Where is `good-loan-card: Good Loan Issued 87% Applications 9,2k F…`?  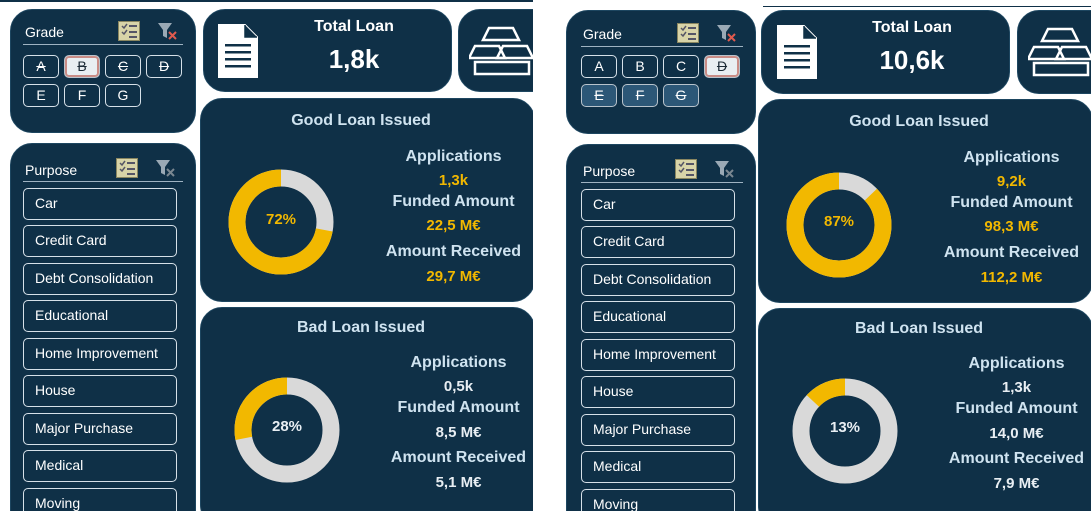 good-loan-card: Good Loan Issued 87% Applications 9,2k F… is located at coordinates (924, 201).